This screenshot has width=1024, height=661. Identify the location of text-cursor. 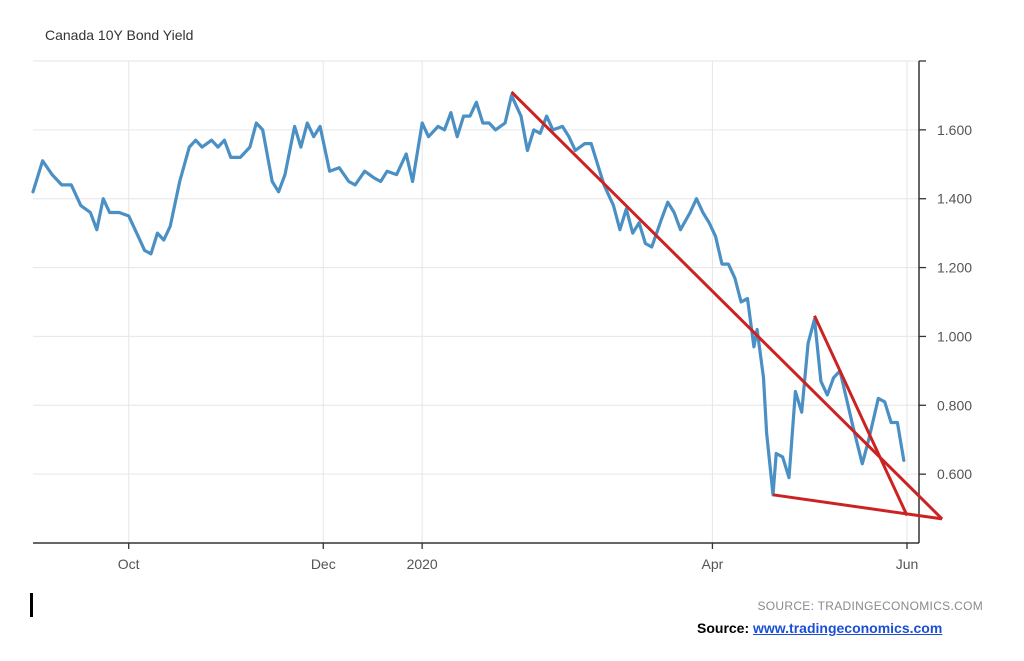
(31, 605).